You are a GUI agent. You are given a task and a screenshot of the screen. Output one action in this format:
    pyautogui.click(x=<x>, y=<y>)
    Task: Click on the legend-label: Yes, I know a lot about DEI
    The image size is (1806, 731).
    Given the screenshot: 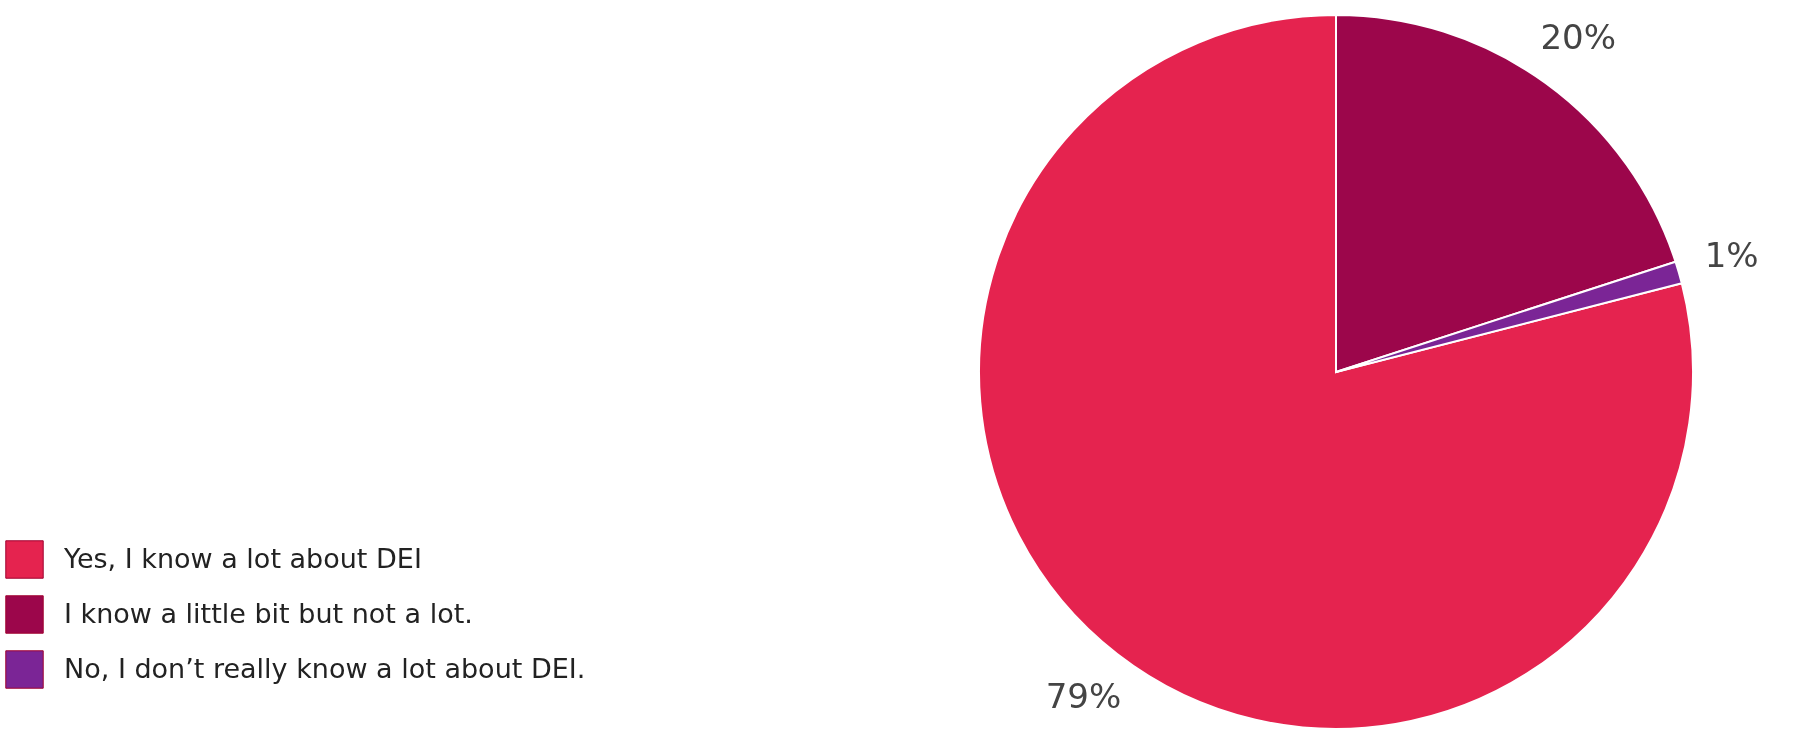 What is the action you would take?
    pyautogui.click(x=242, y=558)
    